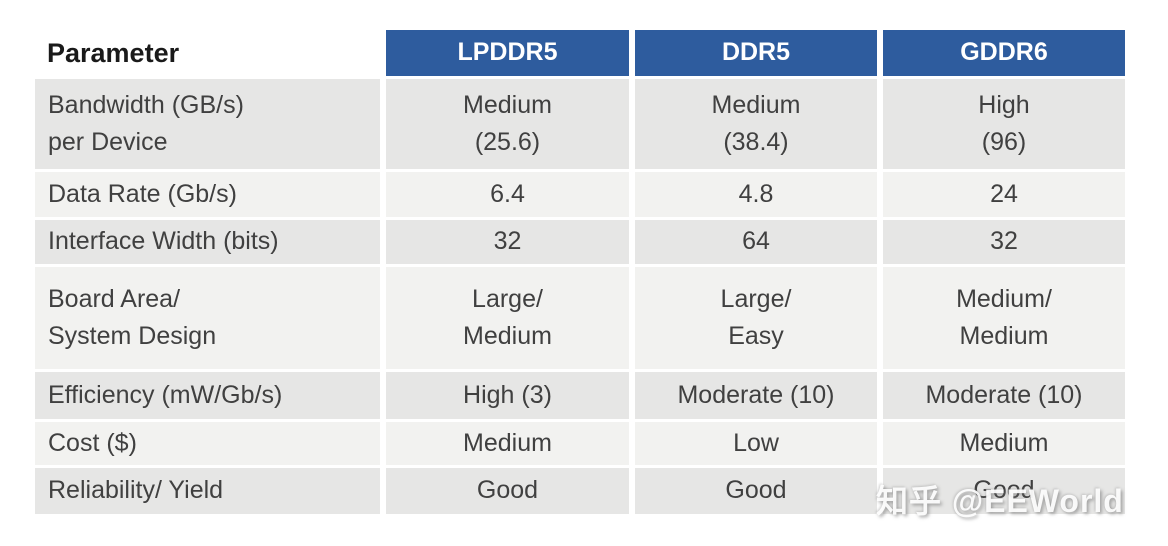  Describe the element at coordinates (756, 124) in the screenshot. I see `value-cell-bandwidth-ddr5: Medium (38.4)` at that location.